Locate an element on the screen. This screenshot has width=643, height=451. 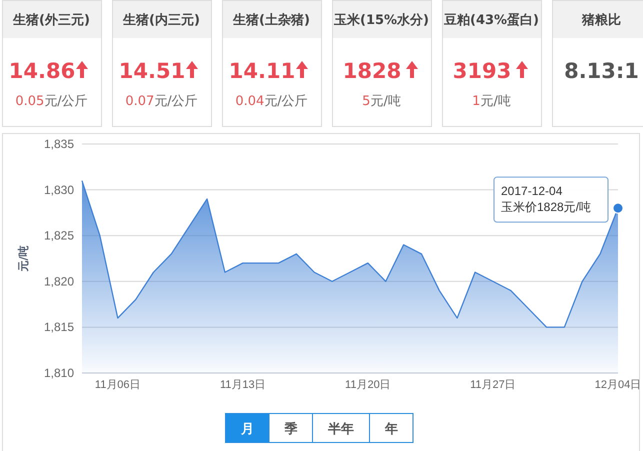
text: 1元/吨 is located at coordinates (491, 101).